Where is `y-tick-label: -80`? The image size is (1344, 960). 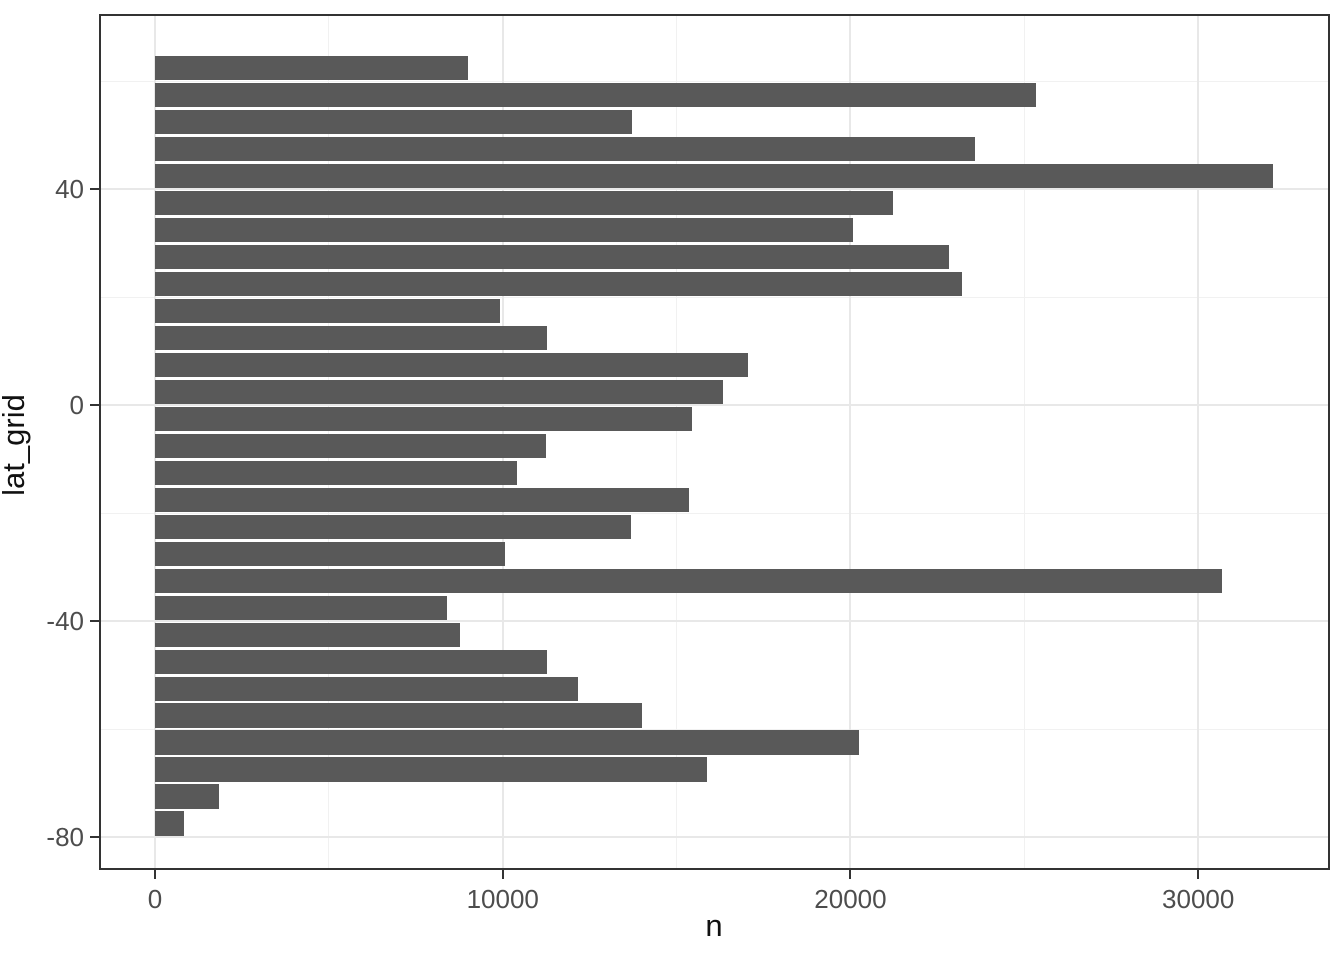
y-tick-label: -80 is located at coordinates (65, 837).